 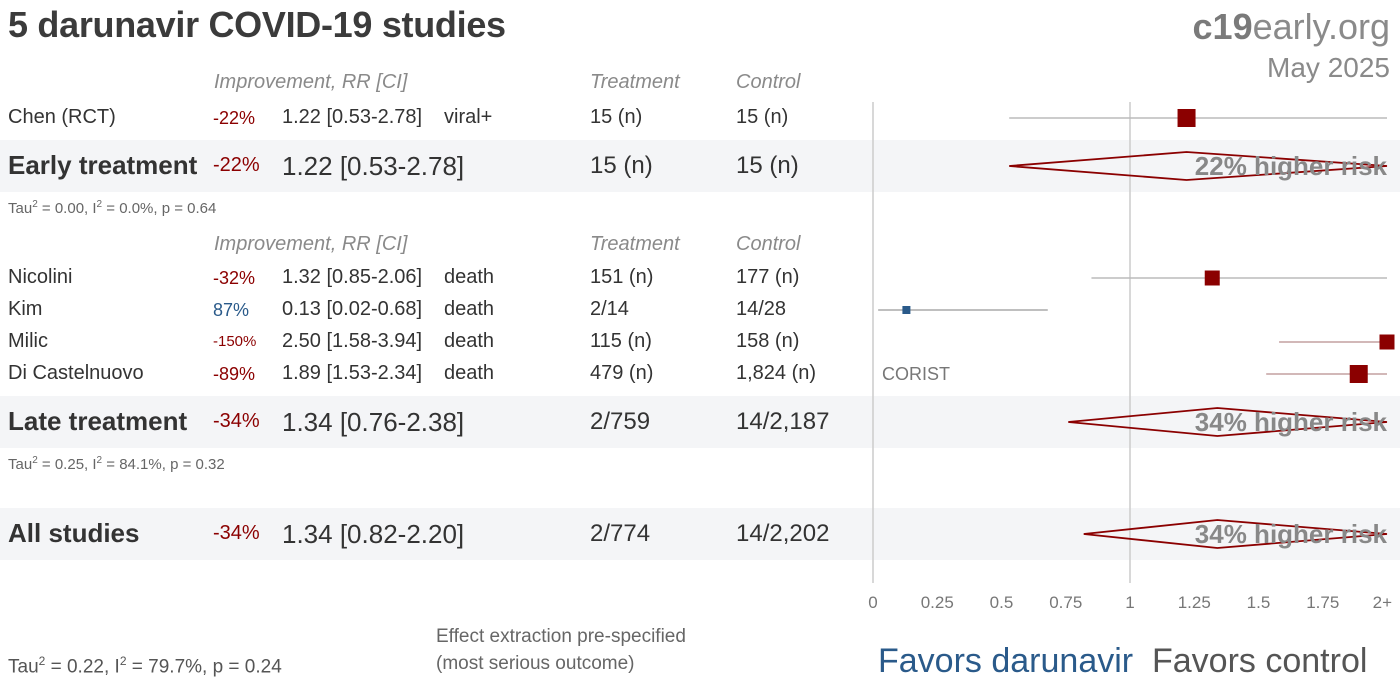 What do you see at coordinates (62, 117) in the screenshot?
I see `study-name: Chen (RCT)` at bounding box center [62, 117].